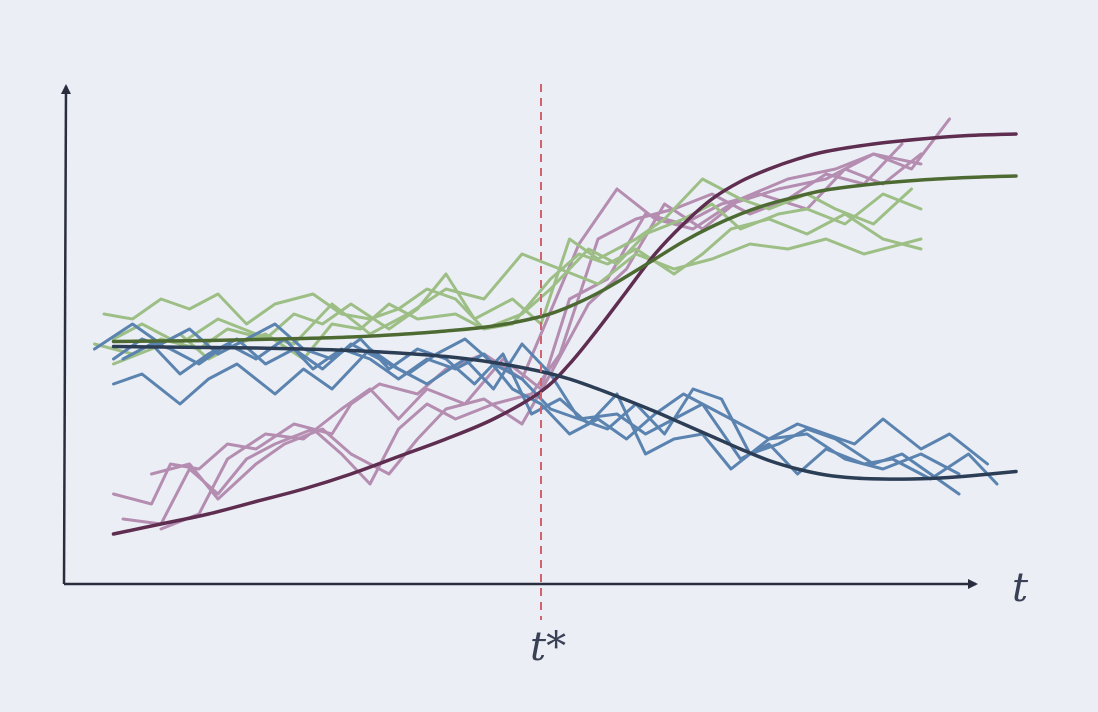  Describe the element at coordinates (65, 334) in the screenshot. I see `y-axis` at that location.